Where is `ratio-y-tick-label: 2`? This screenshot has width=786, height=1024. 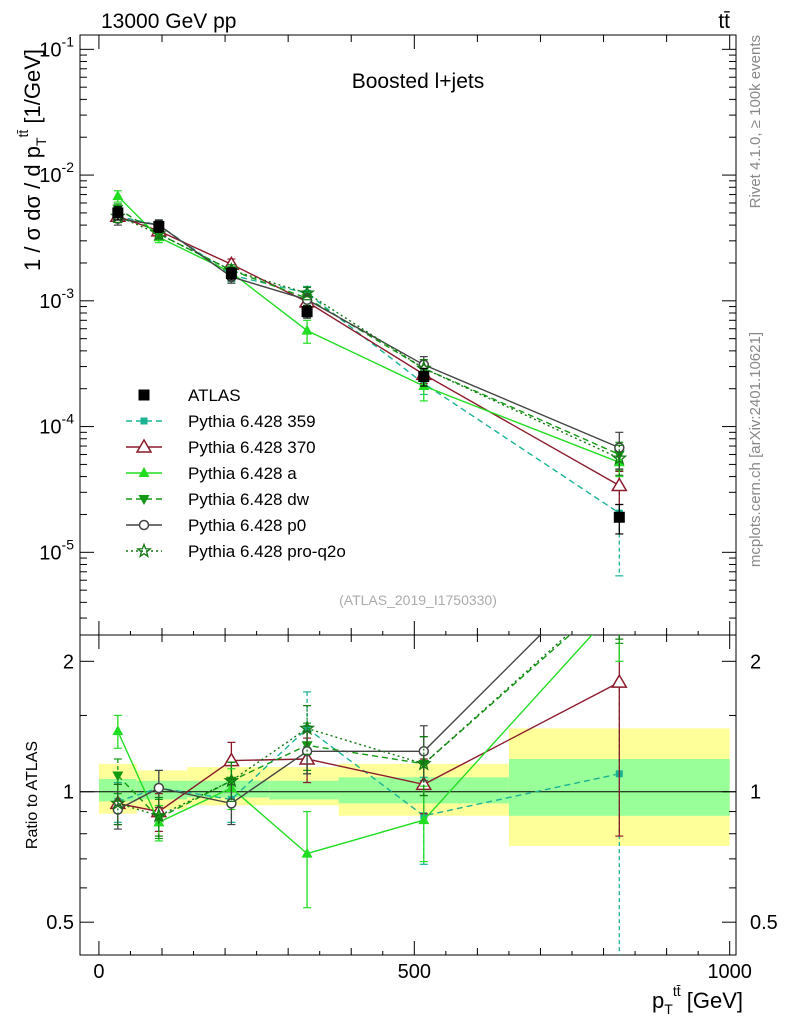
ratio-y-tick-label: 2 is located at coordinates (68, 662).